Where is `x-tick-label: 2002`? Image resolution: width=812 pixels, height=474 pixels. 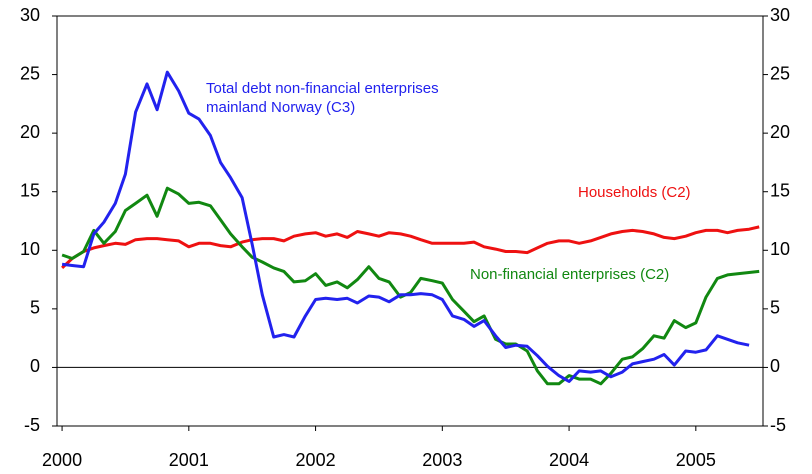
x-tick-label: 2002 is located at coordinates (316, 460).